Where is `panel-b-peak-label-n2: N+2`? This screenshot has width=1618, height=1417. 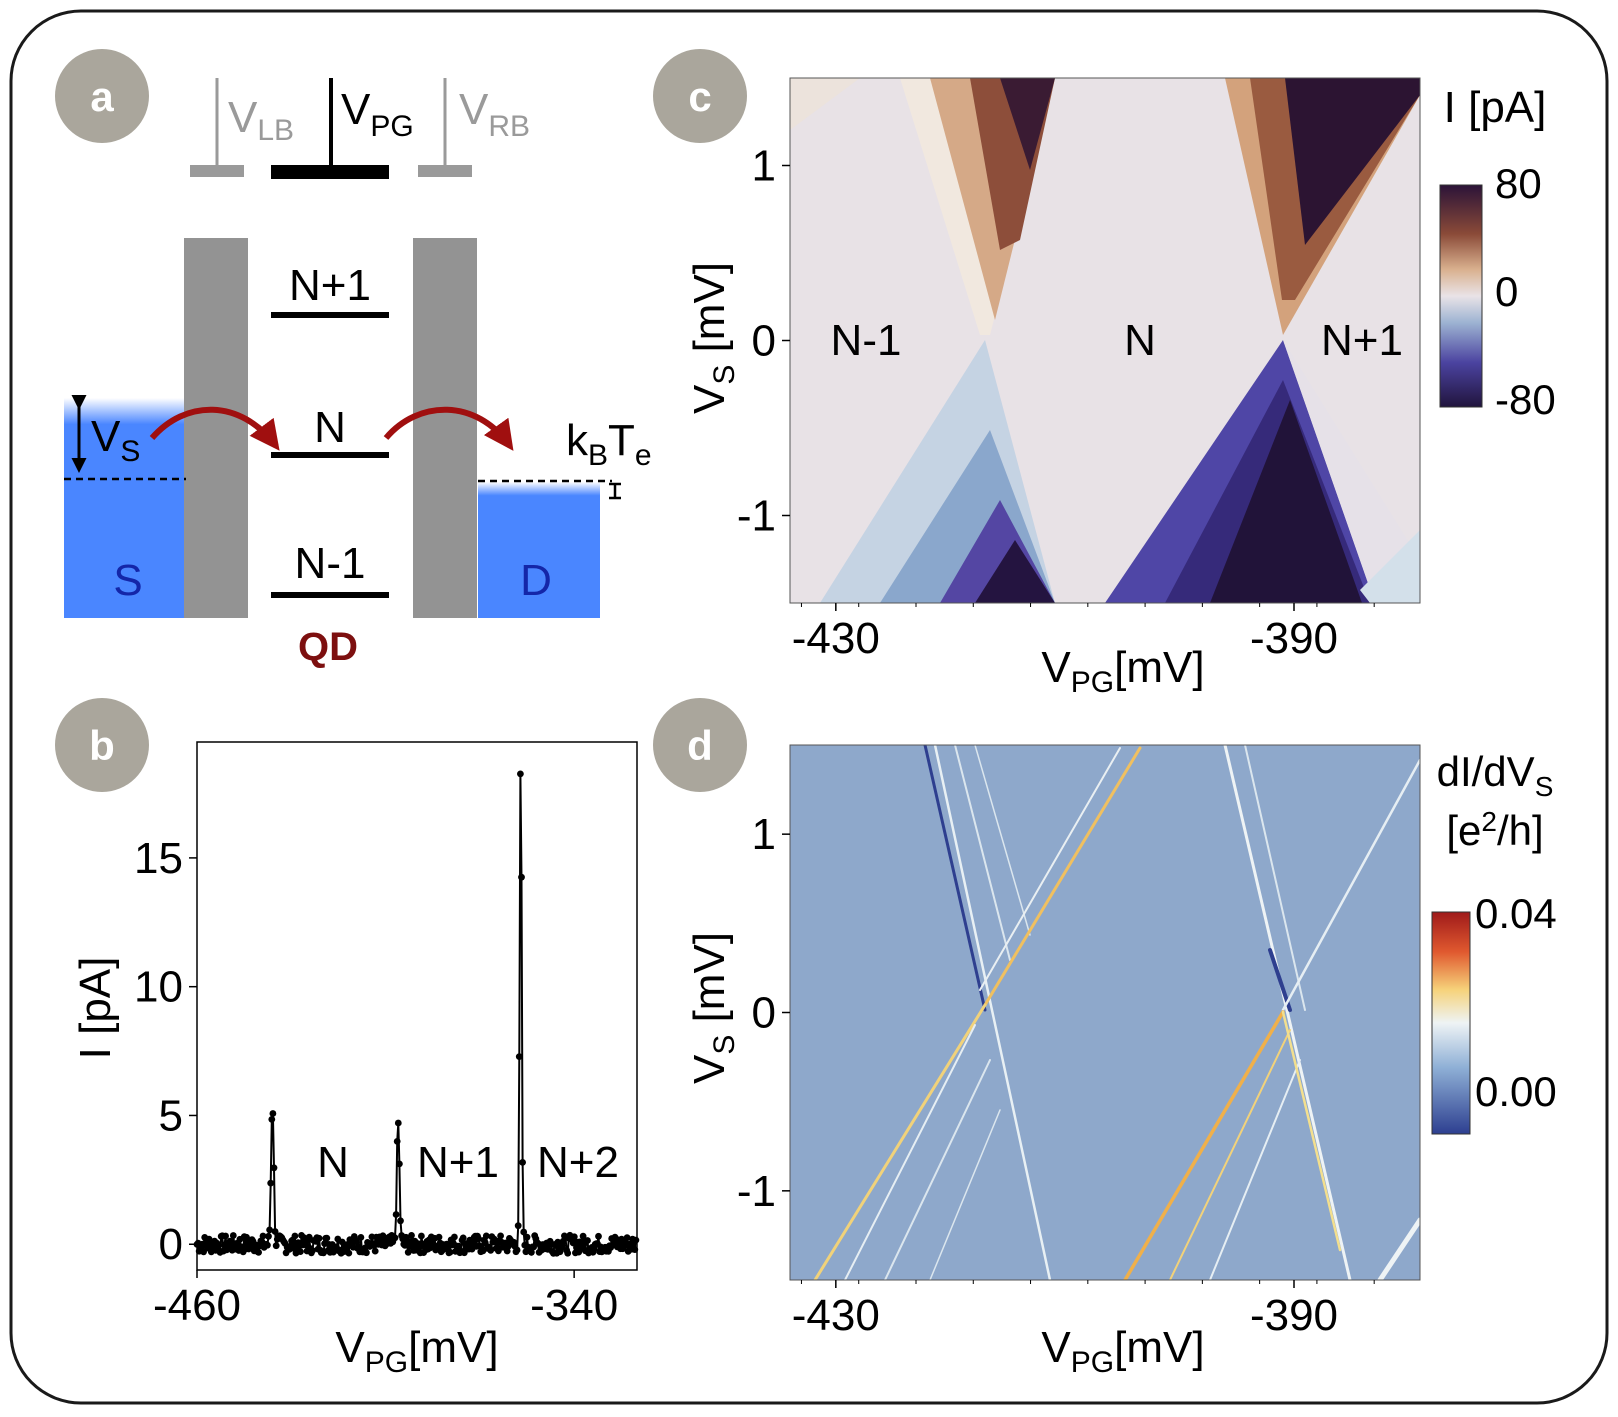 panel-b-peak-label-n2: N+2 is located at coordinates (578, 1162).